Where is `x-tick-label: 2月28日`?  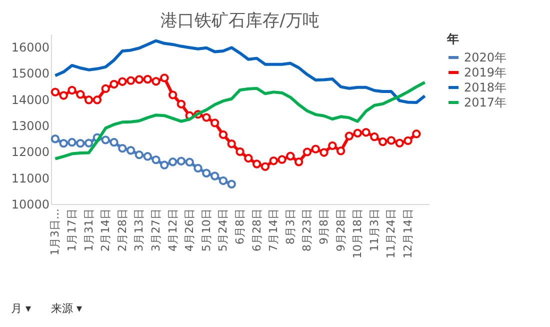
x-tick-label: 2月28日 is located at coordinates (122, 230).